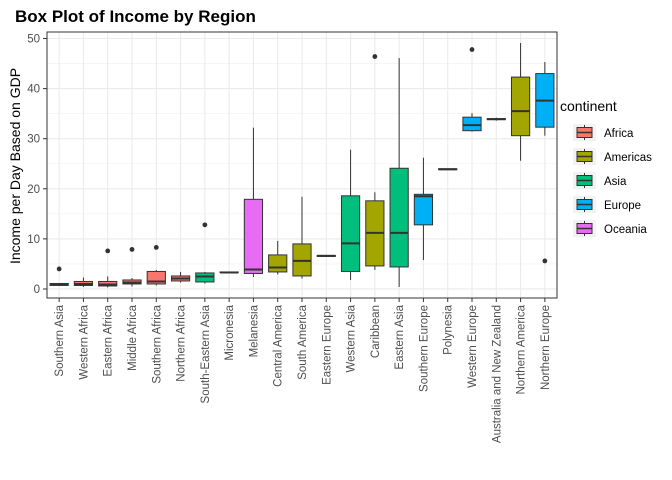 This screenshot has height=480, width=672. Describe the element at coordinates (206, 353) in the screenshot. I see `x-tick-label: South-Eastern Asia` at that location.